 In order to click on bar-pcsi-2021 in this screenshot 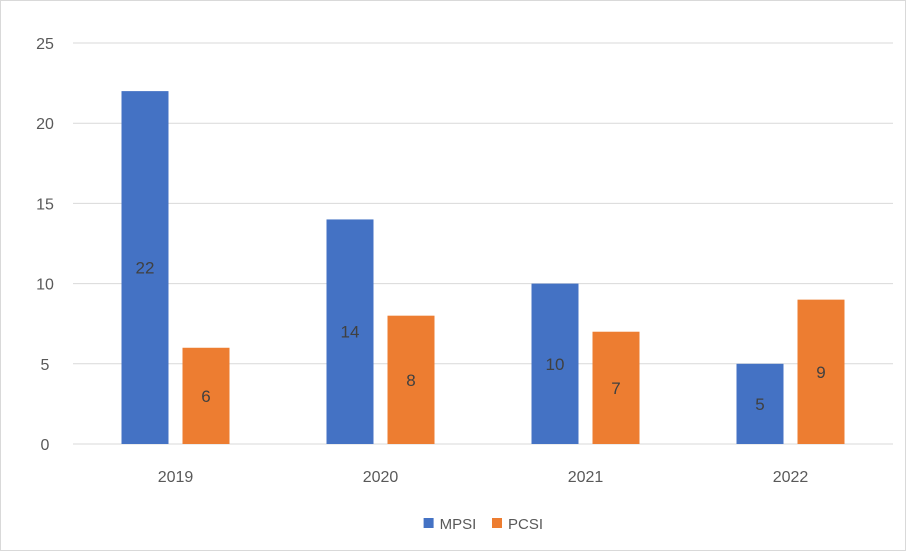, I will do `click(616, 387)`.